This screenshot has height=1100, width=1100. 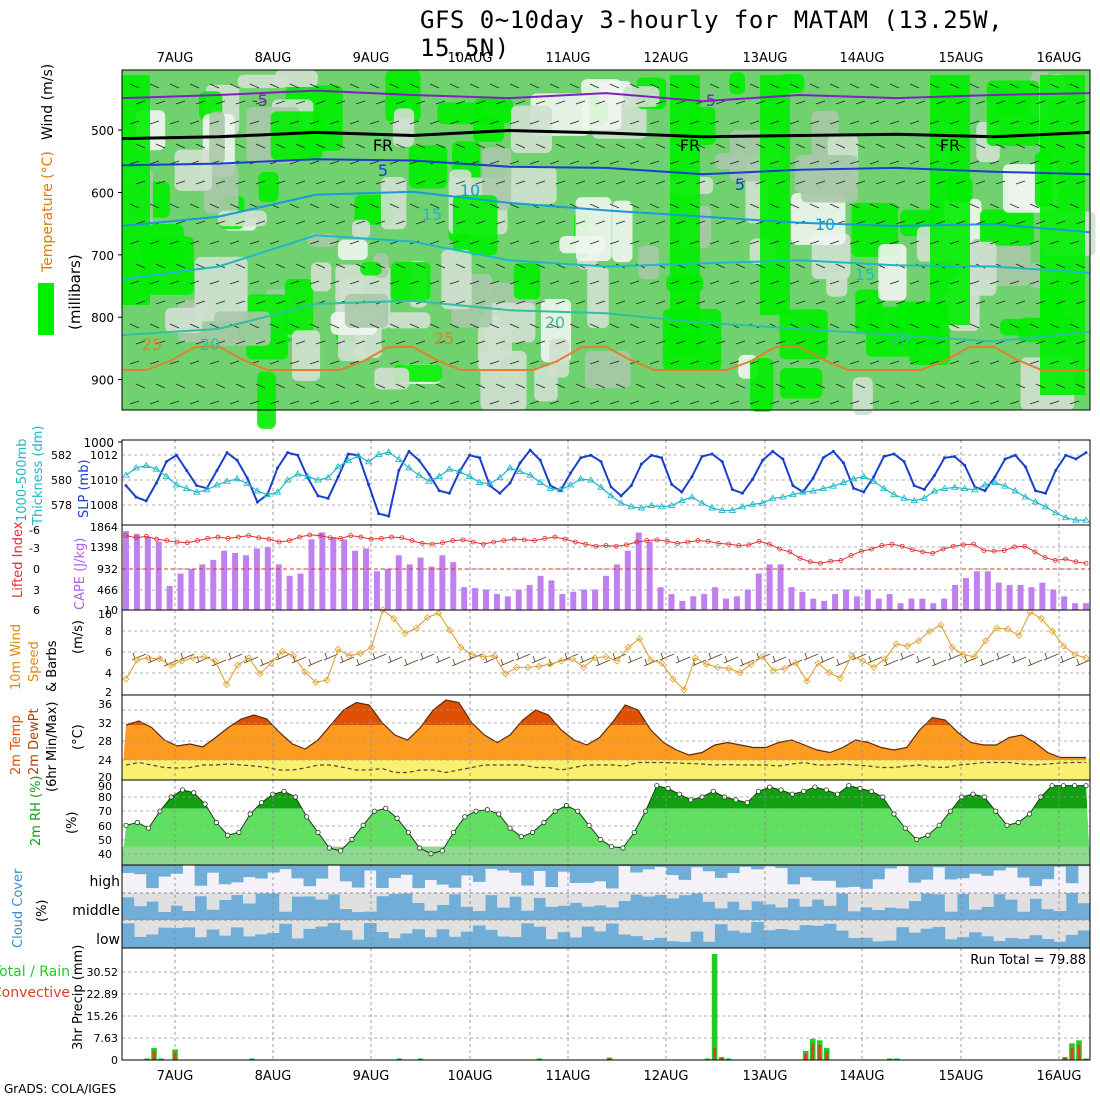 What do you see at coordinates (18, 559) in the screenshot?
I see `lifted-index-ylabel: Lifted Index` at bounding box center [18, 559].